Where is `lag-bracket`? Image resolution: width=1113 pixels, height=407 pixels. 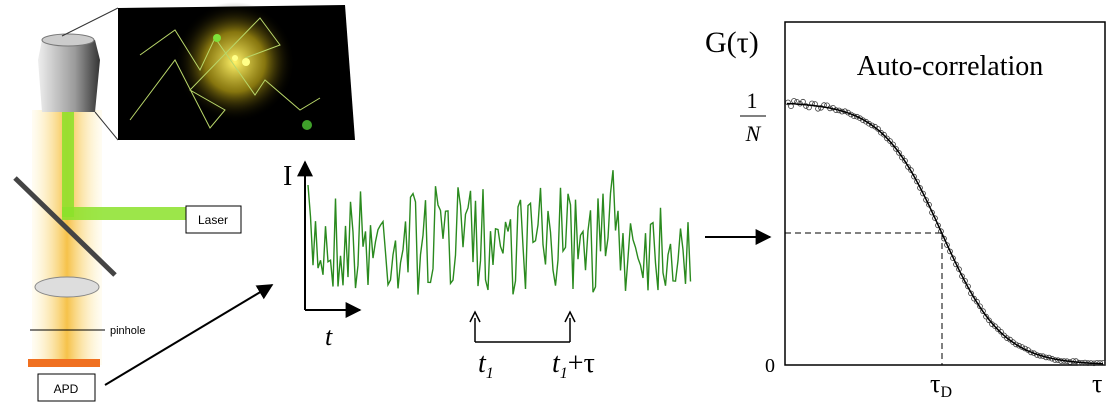 lag-bracket is located at coordinates (522, 330).